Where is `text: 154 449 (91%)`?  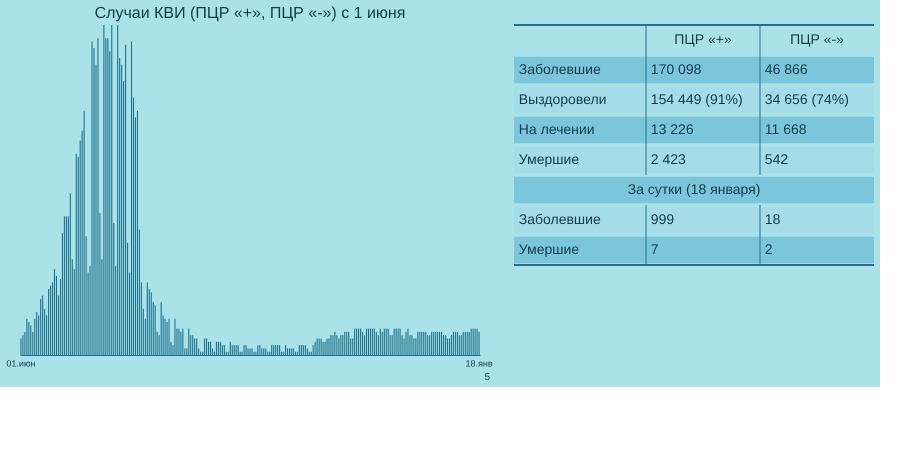
text: 154 449 (91%) is located at coordinates (696, 99).